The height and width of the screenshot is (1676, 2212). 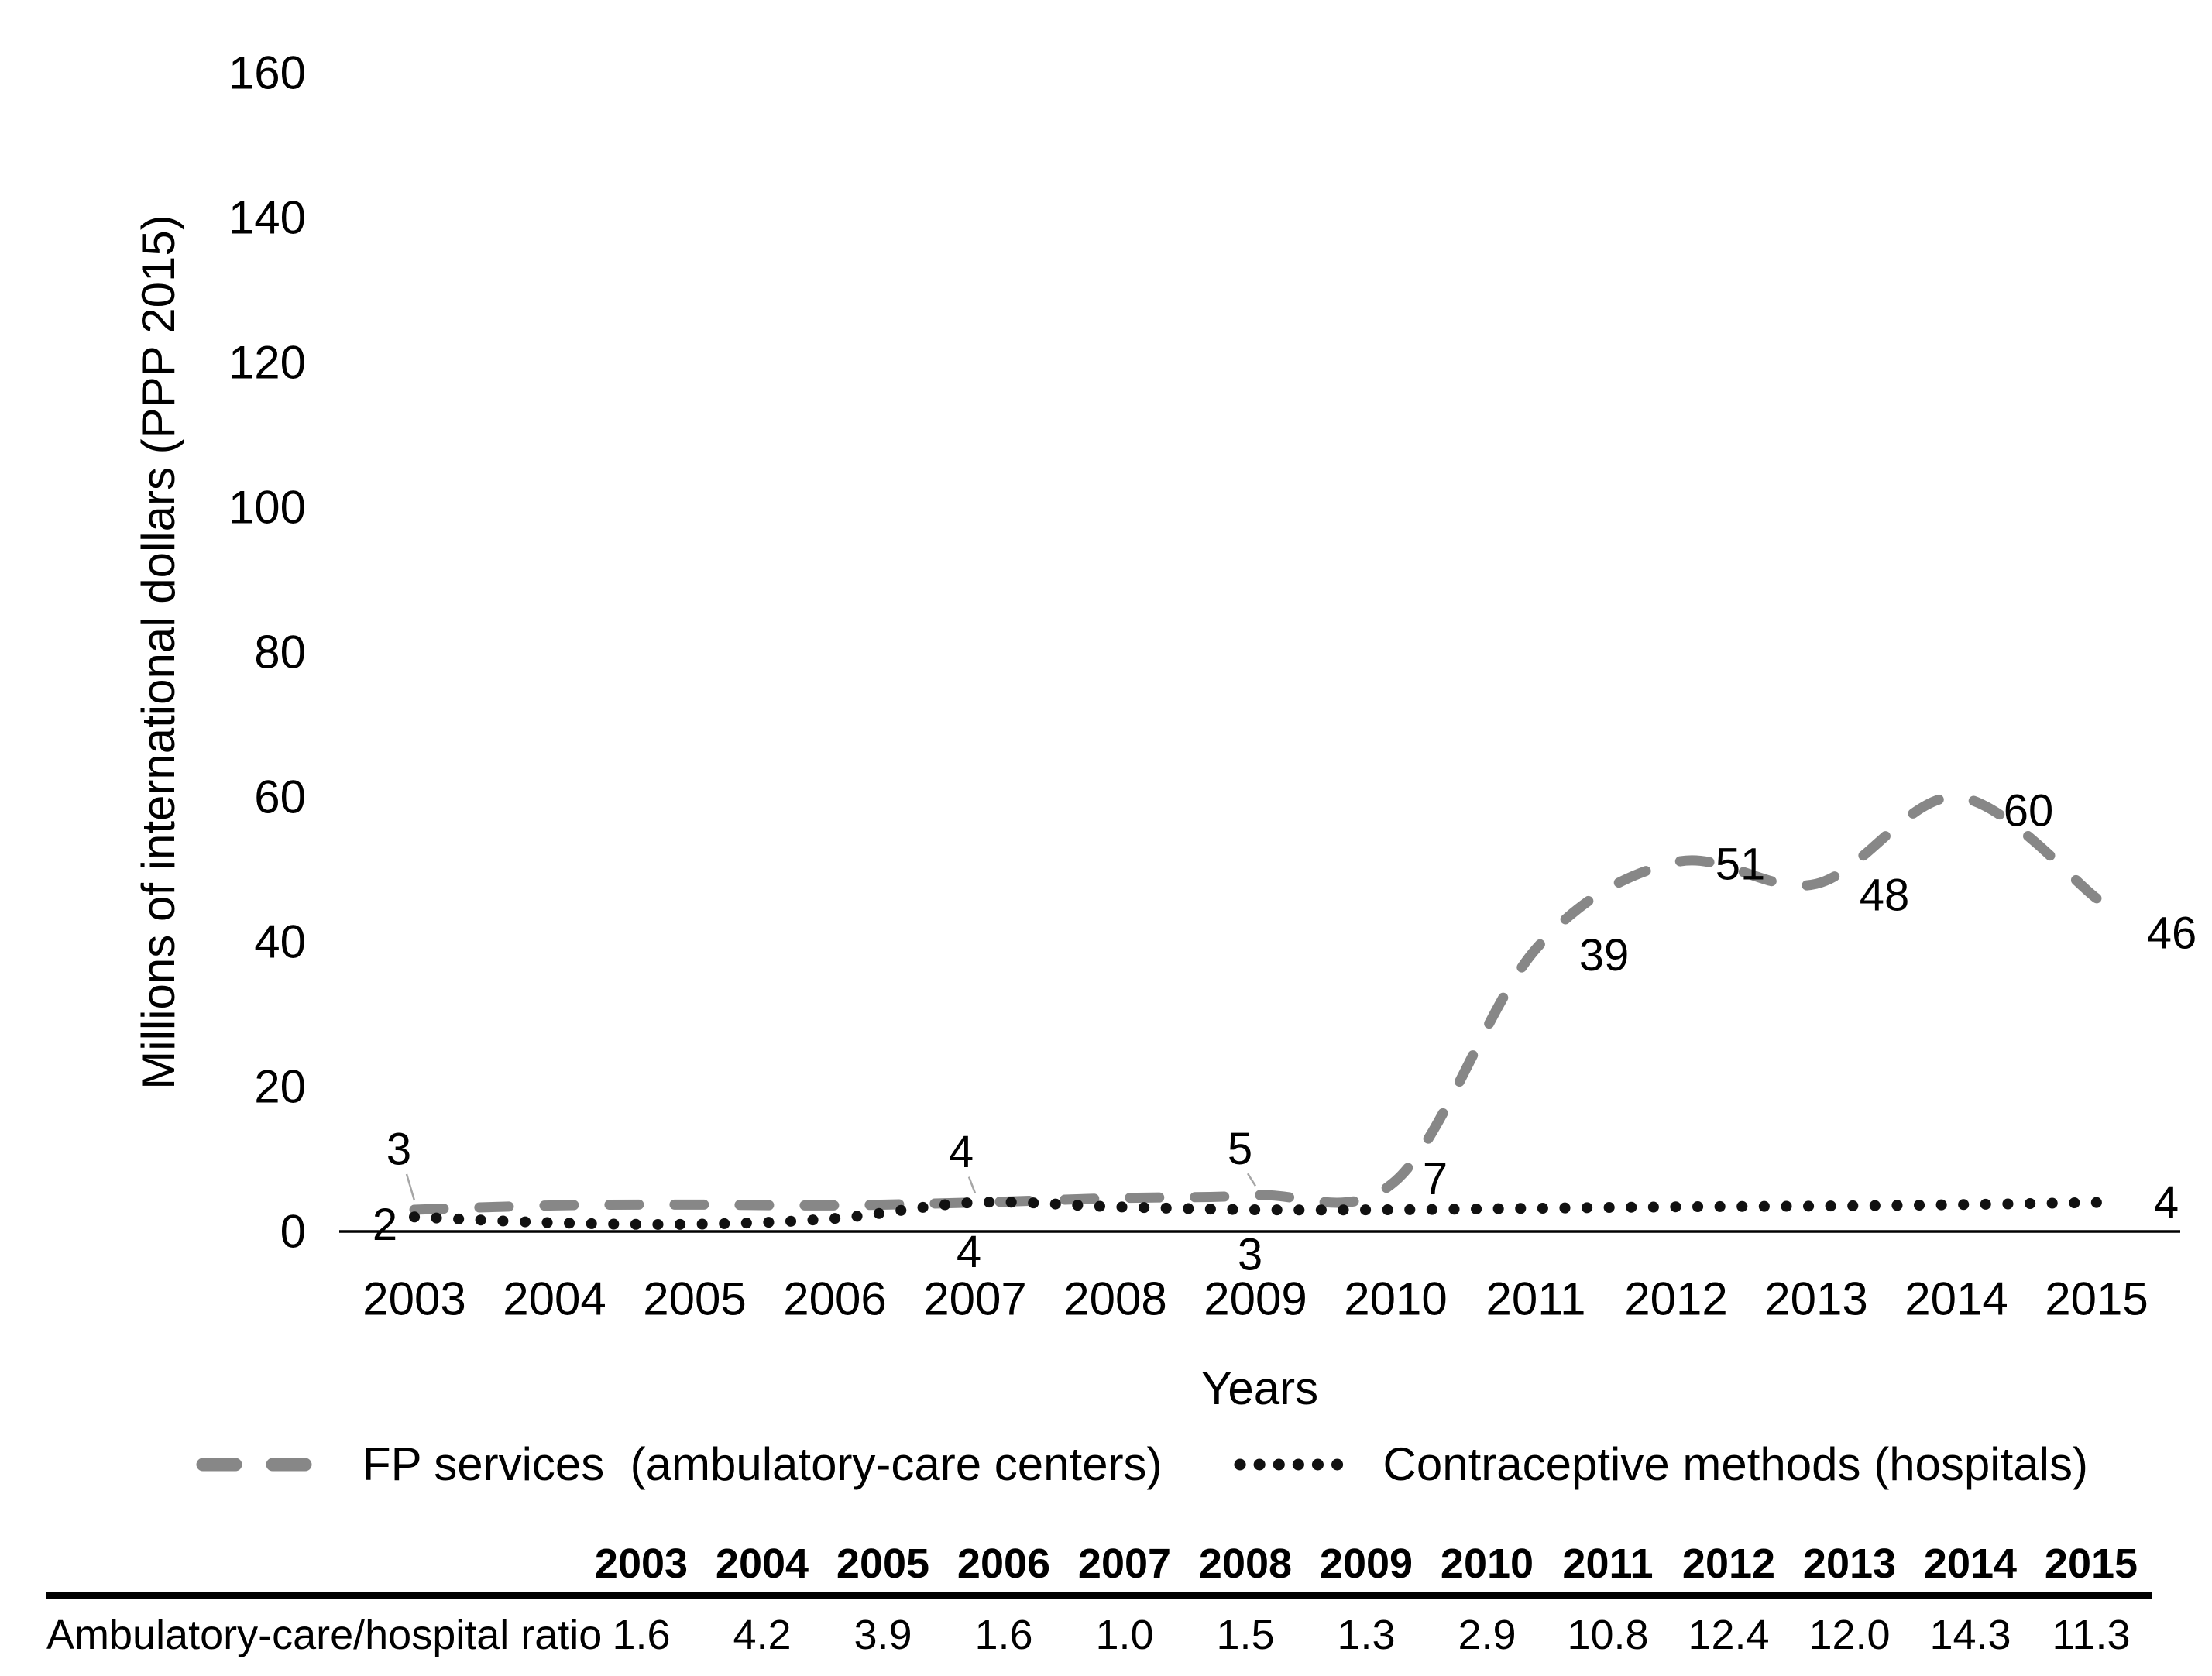 I want to click on ratio-table-year-header: 2007, so click(x=1124, y=1563).